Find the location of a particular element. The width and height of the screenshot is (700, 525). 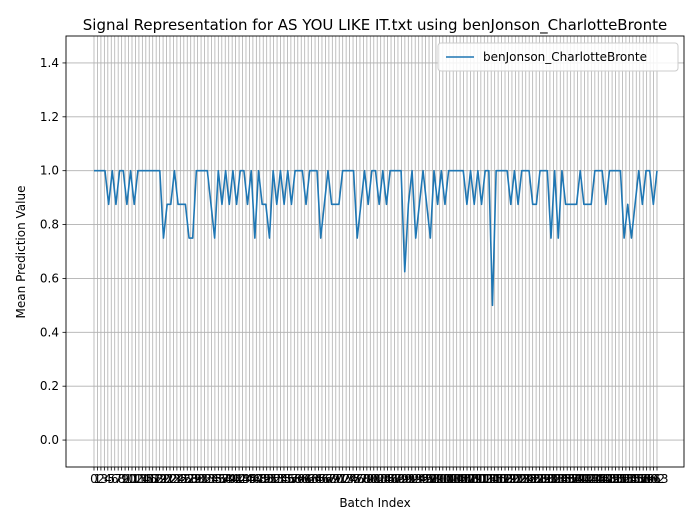

x-tick-label: 88 is located at coordinates (397, 479).